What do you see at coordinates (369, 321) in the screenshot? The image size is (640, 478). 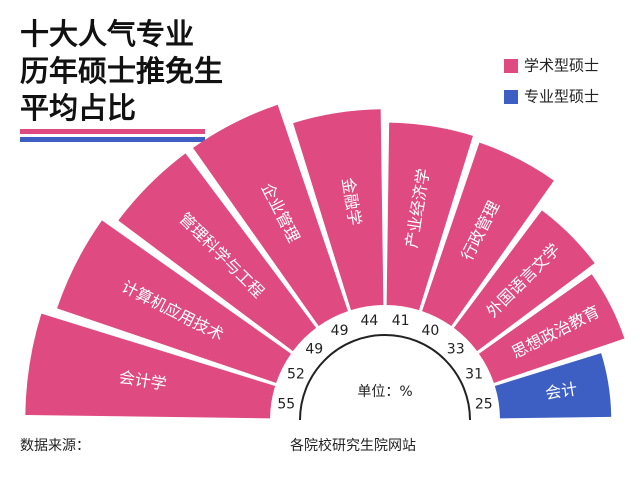 I see `value-label: 44` at bounding box center [369, 321].